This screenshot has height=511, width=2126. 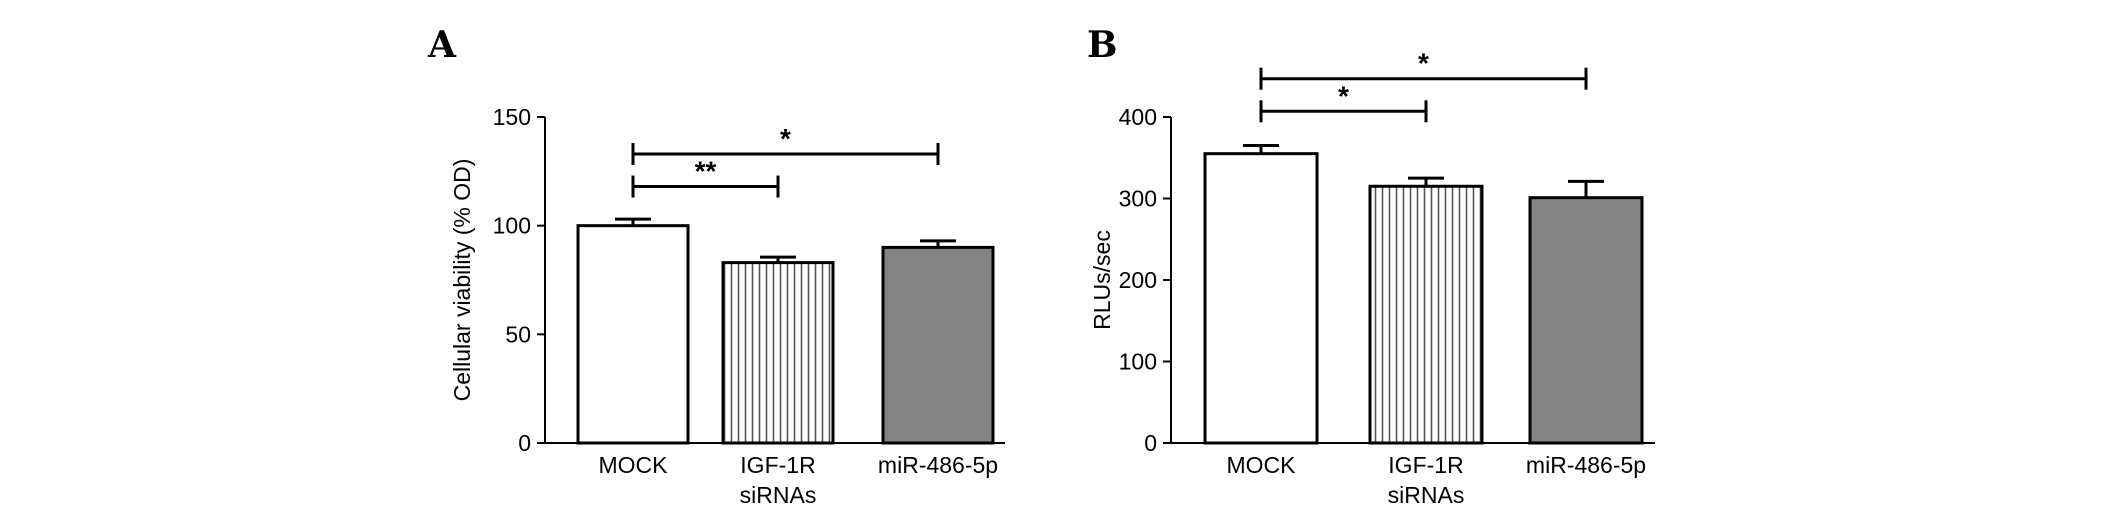 I want to click on y-tick-label: 200, so click(x=1138, y=280).